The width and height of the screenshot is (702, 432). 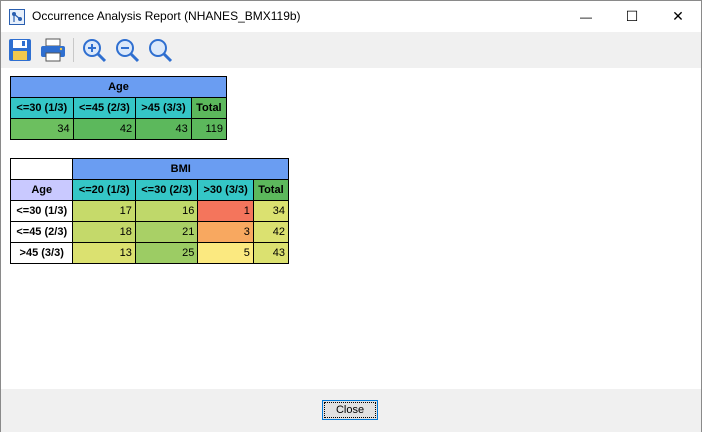 What do you see at coordinates (163, 129) in the screenshot?
I see `age-value-cell: 43` at bounding box center [163, 129].